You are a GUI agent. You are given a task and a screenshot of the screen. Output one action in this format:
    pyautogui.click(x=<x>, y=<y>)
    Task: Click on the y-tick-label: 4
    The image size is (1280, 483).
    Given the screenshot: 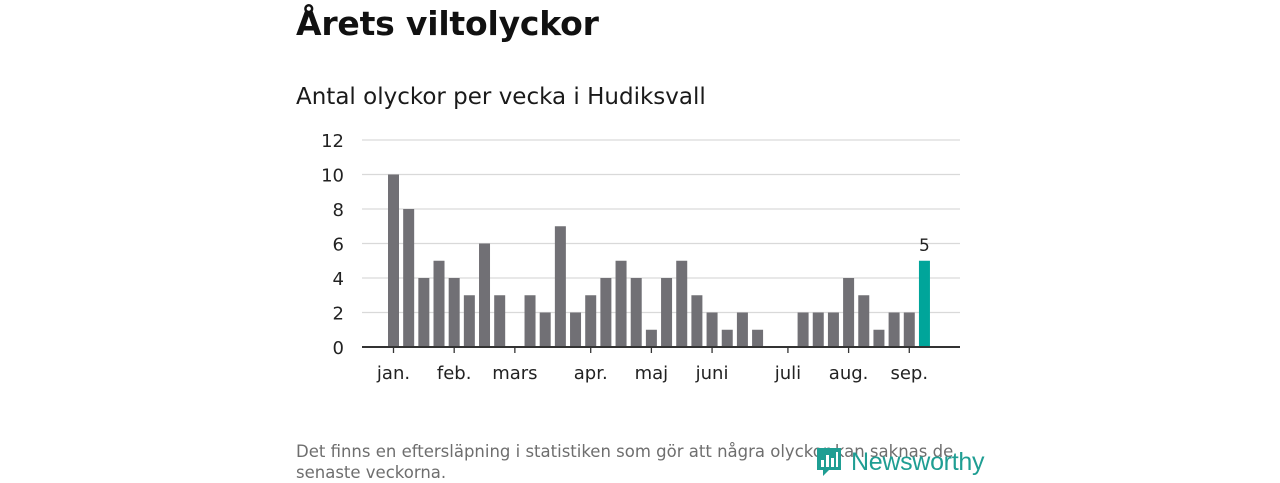 What is the action you would take?
    pyautogui.click(x=338, y=279)
    